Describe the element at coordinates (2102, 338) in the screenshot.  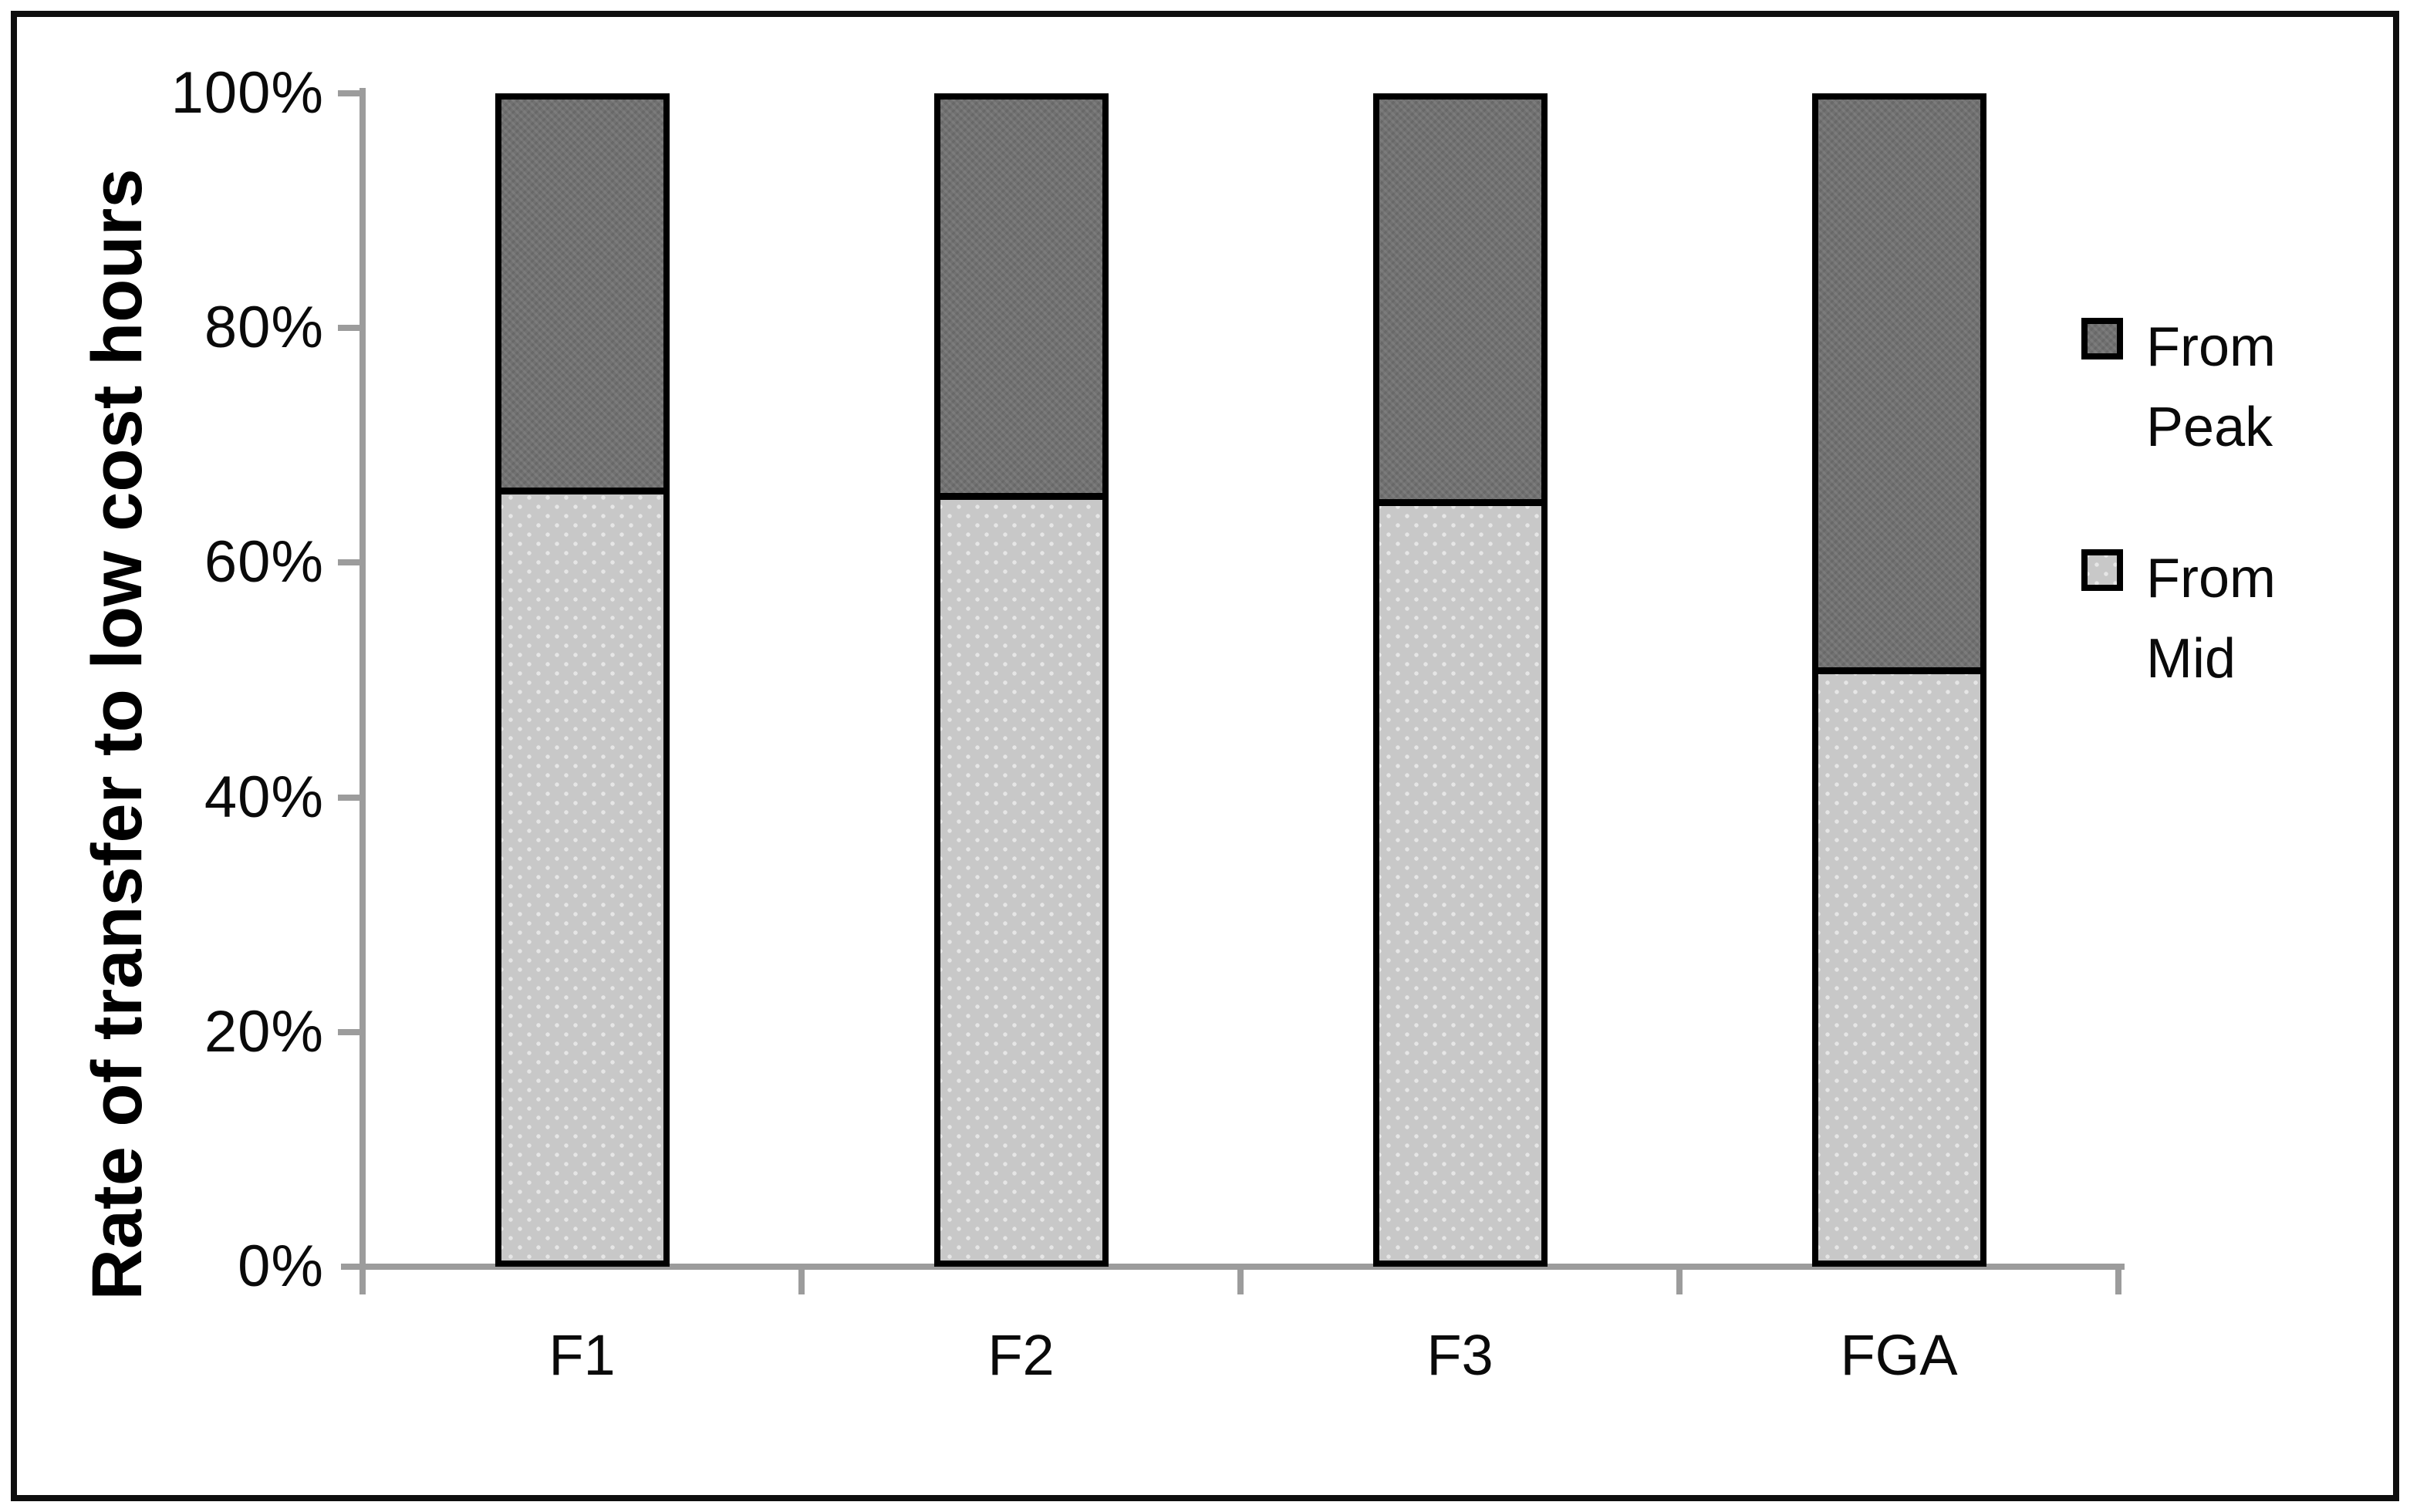
I see `legend-swatch-from-peak` at that location.